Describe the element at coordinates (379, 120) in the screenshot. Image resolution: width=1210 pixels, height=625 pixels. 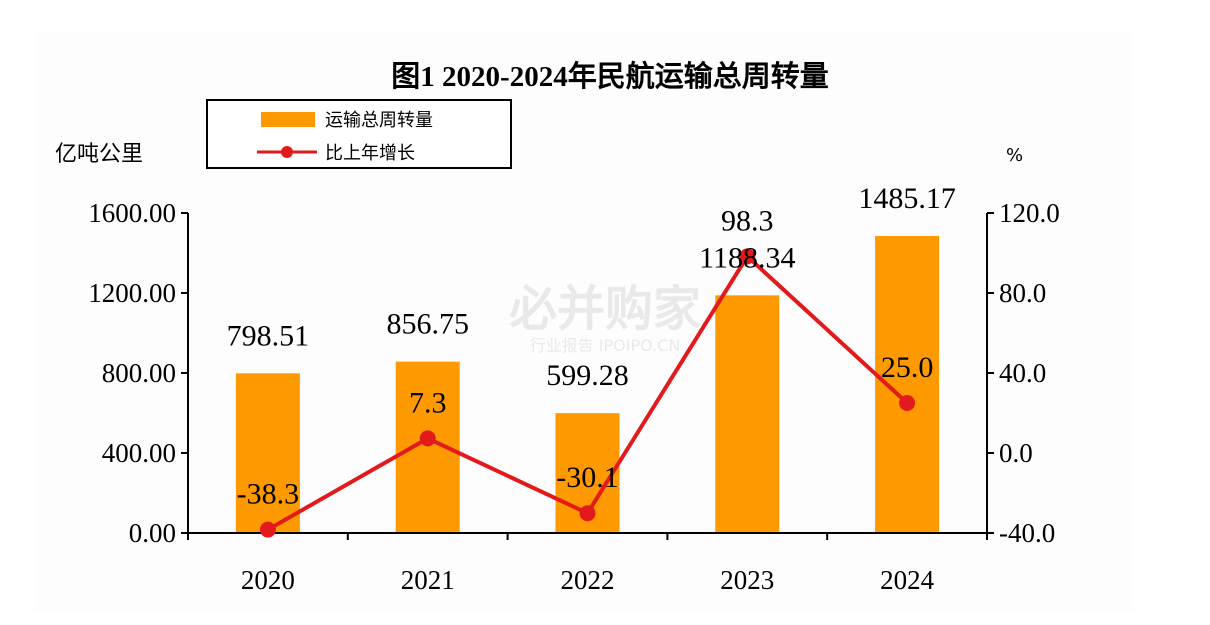
I see `legend-bar-label: 运输总周转量` at that location.